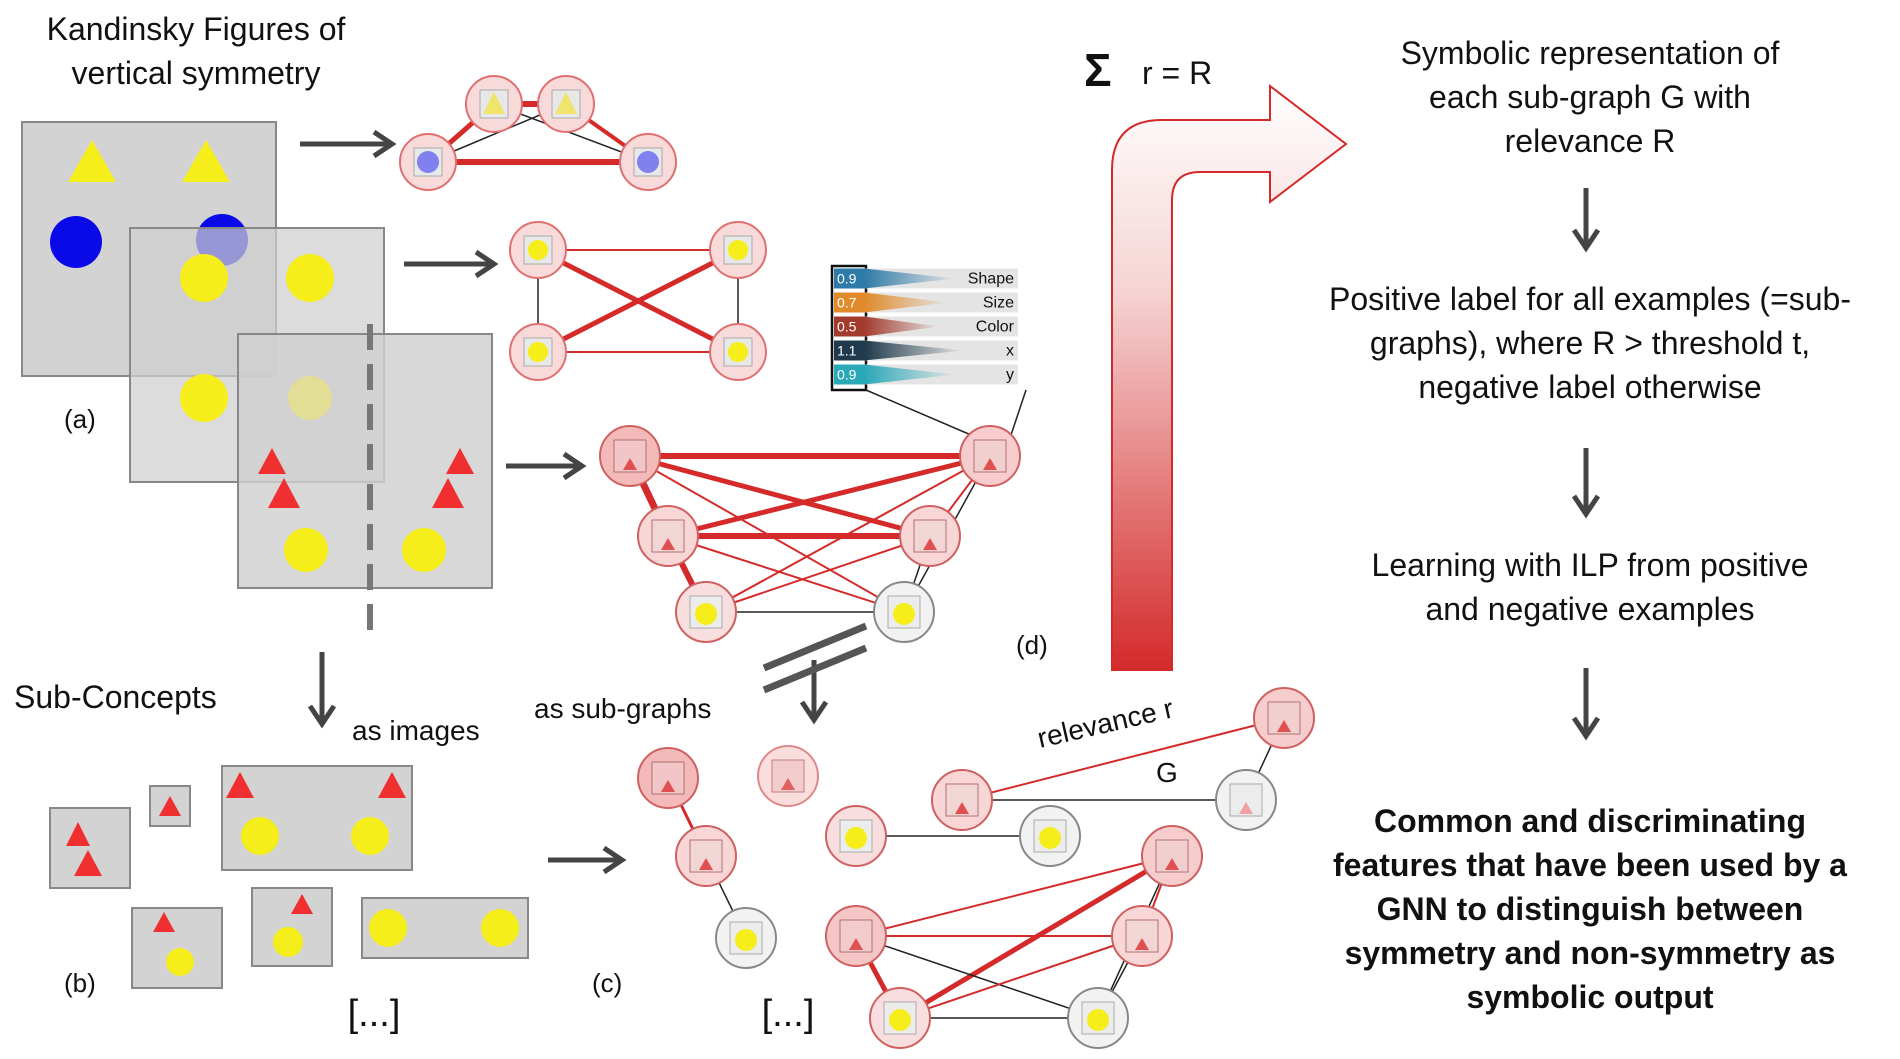 This screenshot has height=1059, width=1900. Describe the element at coordinates (1590, 821) in the screenshot. I see `result-line1: Common and discriminating` at that location.